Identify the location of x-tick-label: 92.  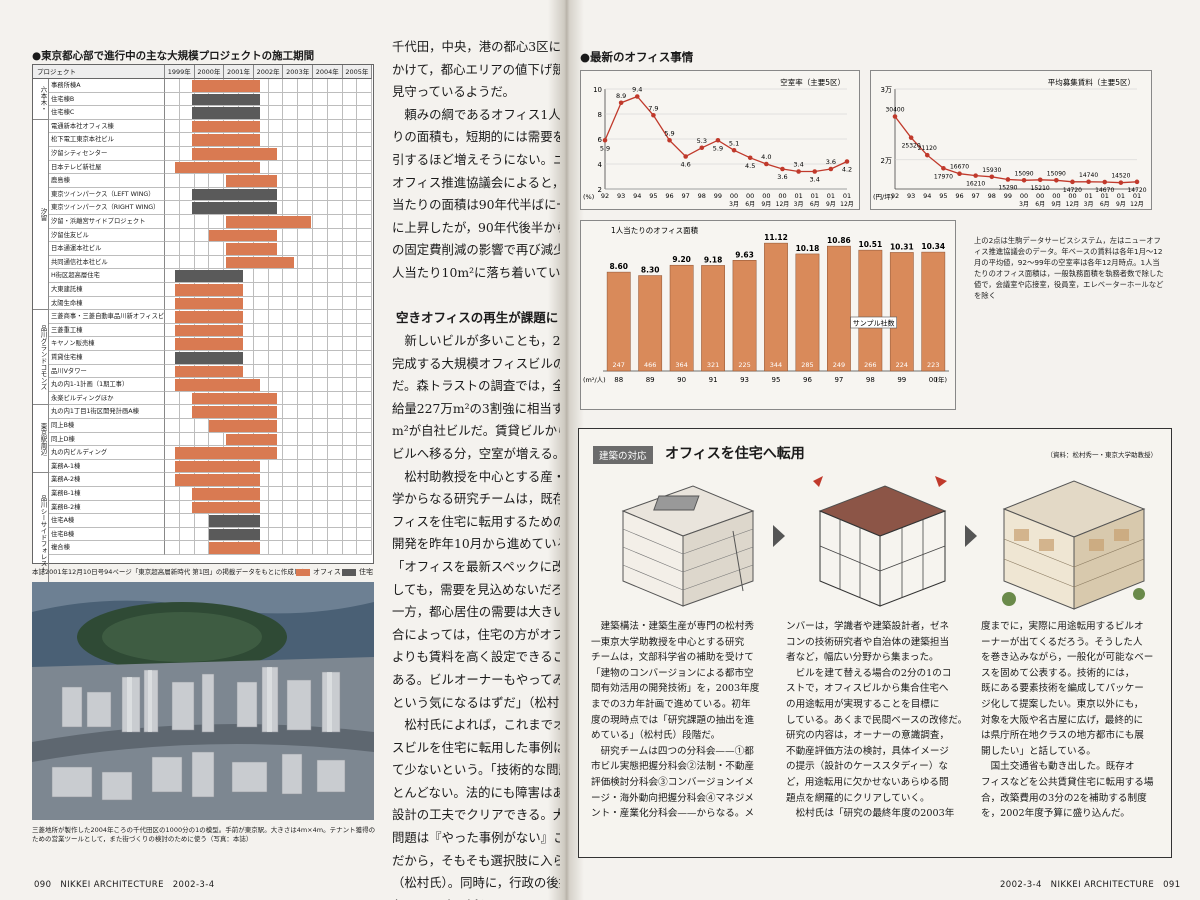
(895, 196).